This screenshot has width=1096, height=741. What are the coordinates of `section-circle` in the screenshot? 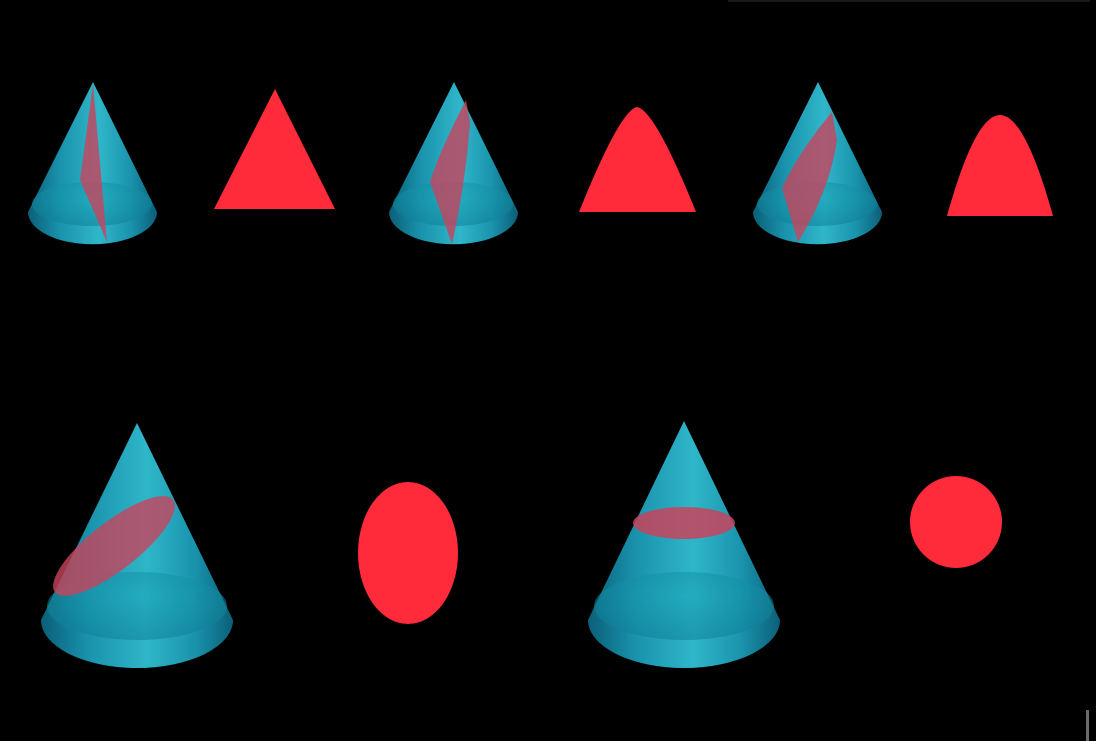 It's located at (956, 522).